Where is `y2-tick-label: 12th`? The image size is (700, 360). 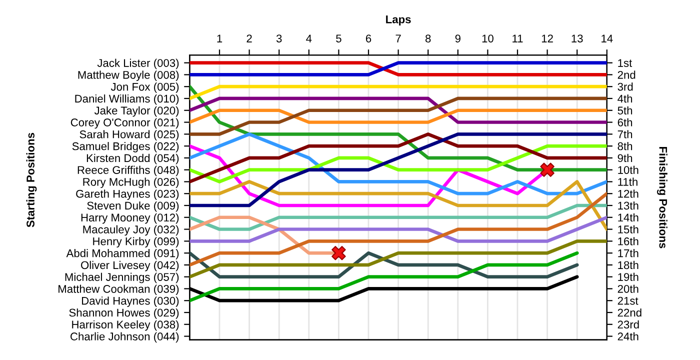 y2-tick-label: 12th is located at coordinates (628, 194).